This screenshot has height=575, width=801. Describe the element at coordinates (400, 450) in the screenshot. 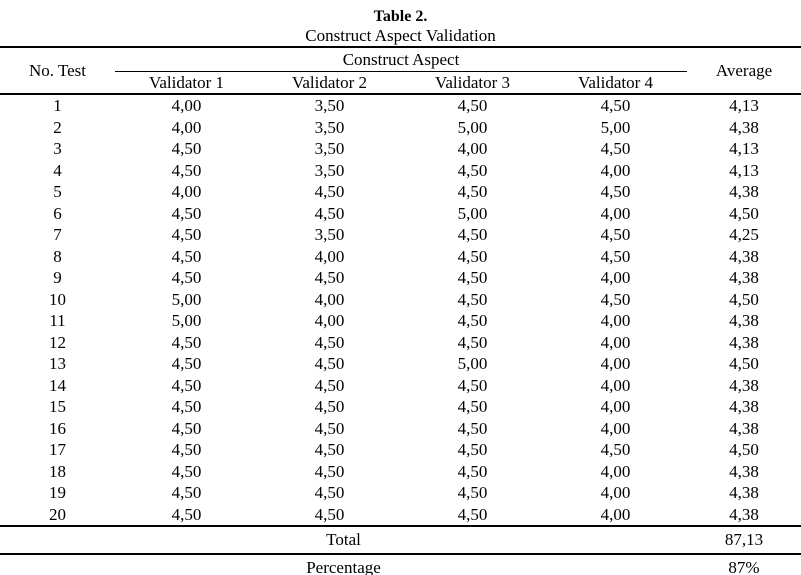

I see `table-row: 17 4,50 4,50 4,50 4,50 4,50` at that location.